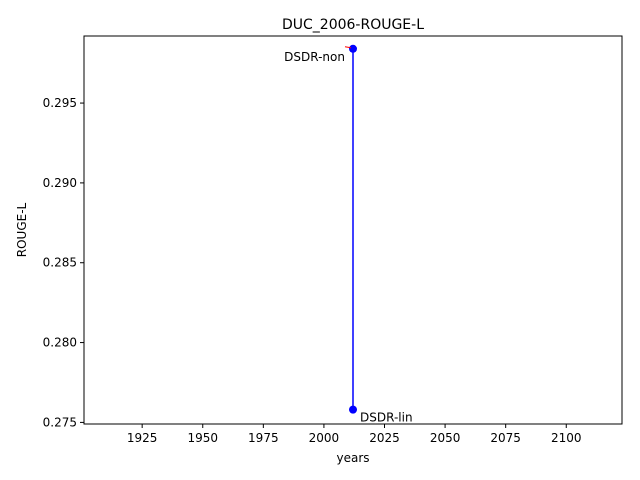 Image resolution: width=640 pixels, height=480 pixels. I want to click on x-tick-label: 2050, so click(445, 438).